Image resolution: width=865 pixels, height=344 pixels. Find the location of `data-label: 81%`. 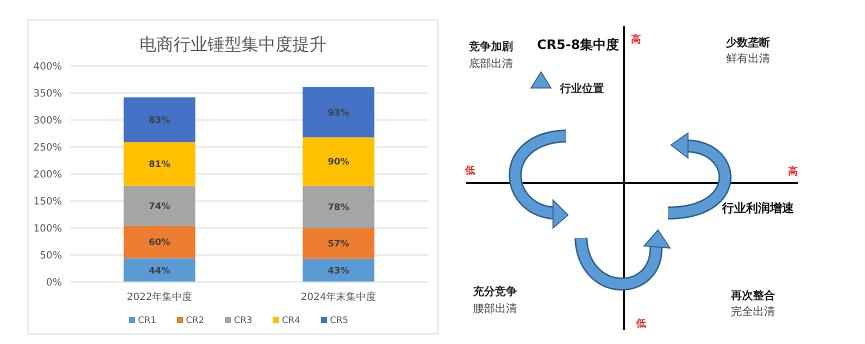

data-label: 81% is located at coordinates (159, 165).